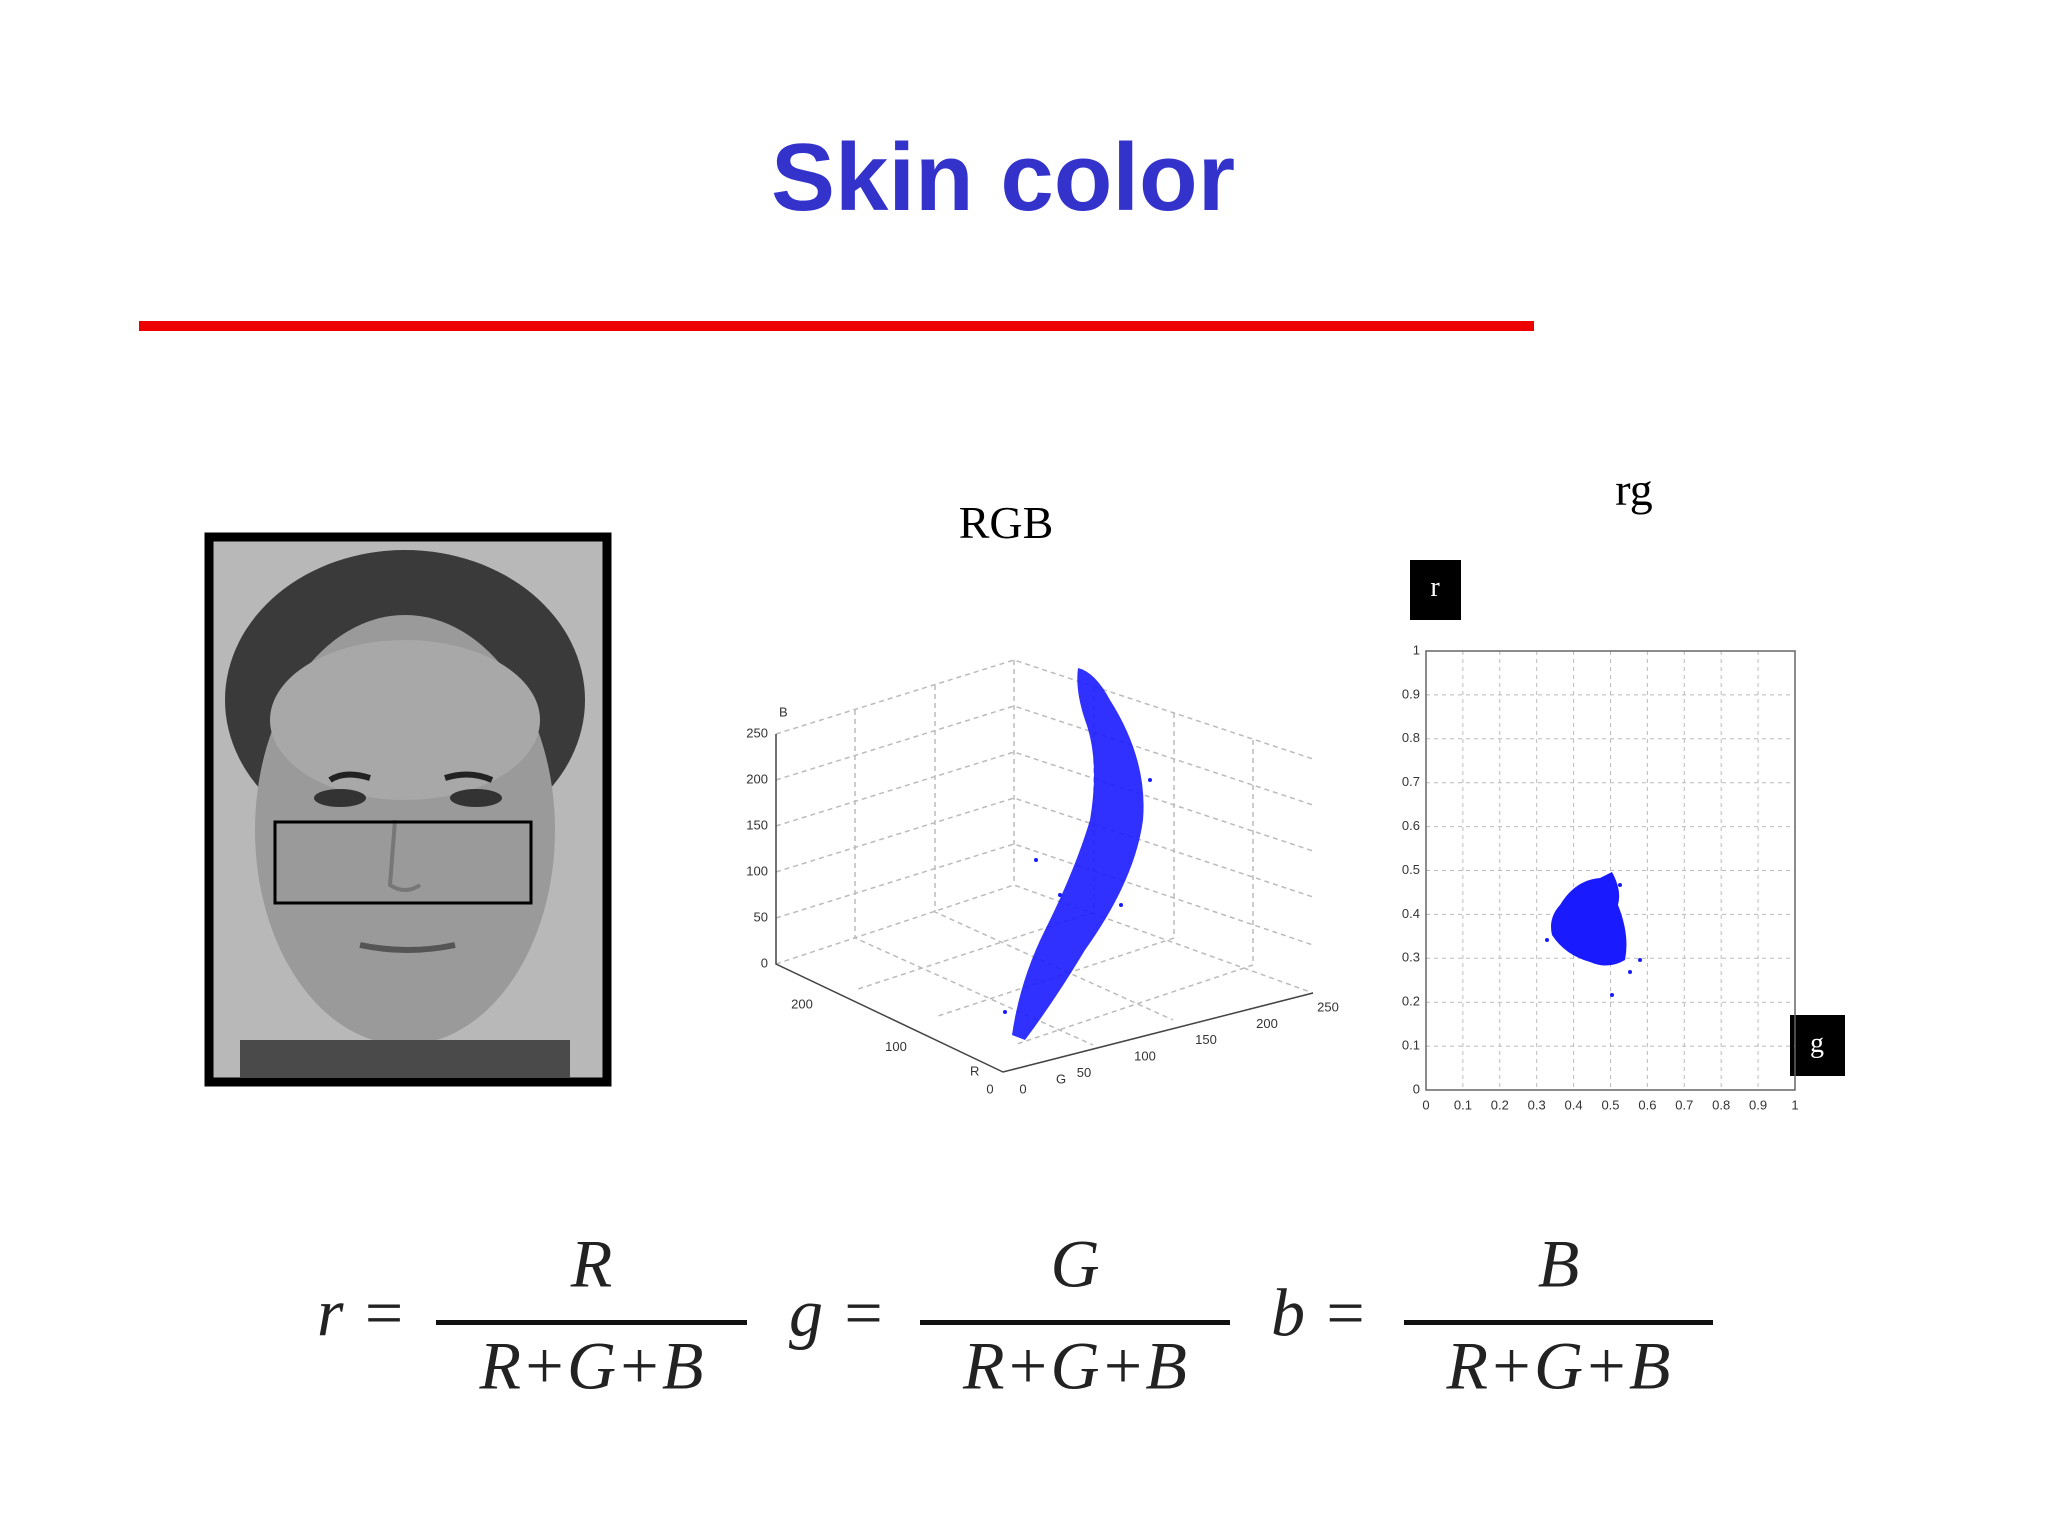 The width and height of the screenshot is (2048, 1536). Describe the element at coordinates (1416, 649) in the screenshot. I see `y-tick-label: 1` at that location.